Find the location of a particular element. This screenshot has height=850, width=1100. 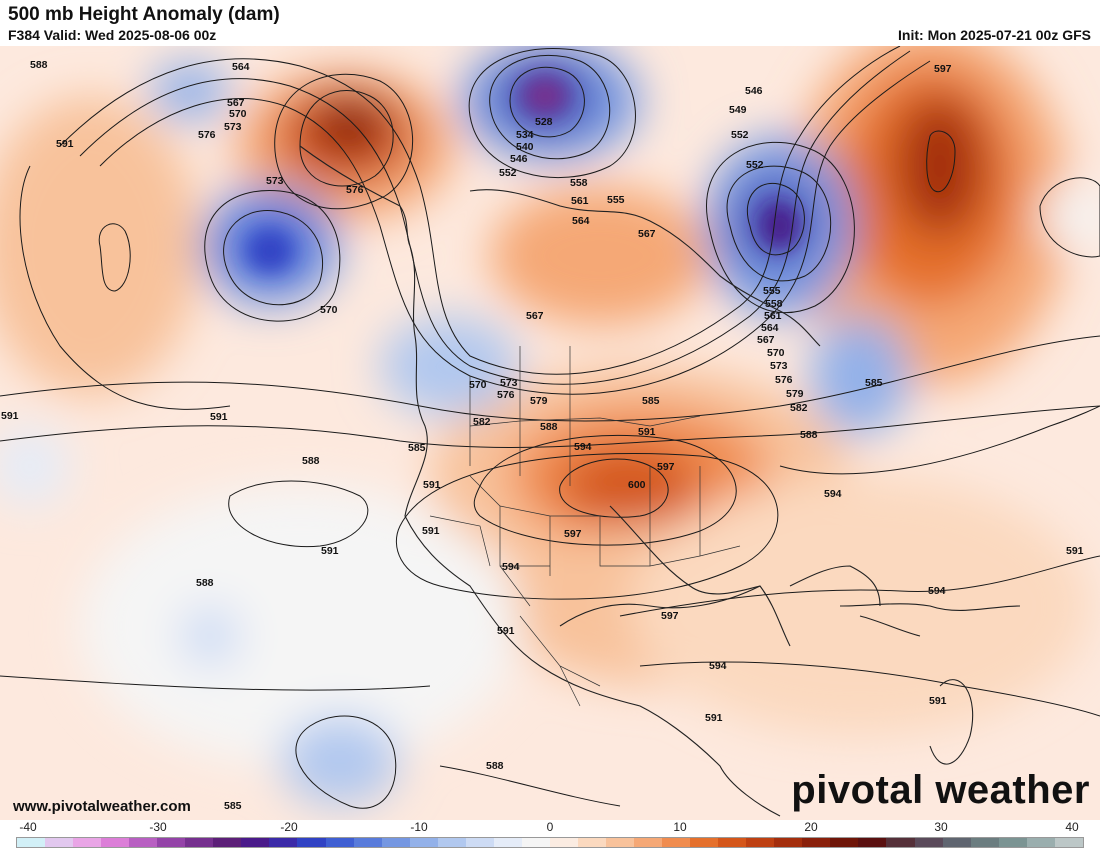

colorbar-strip is located at coordinates (550, 842).